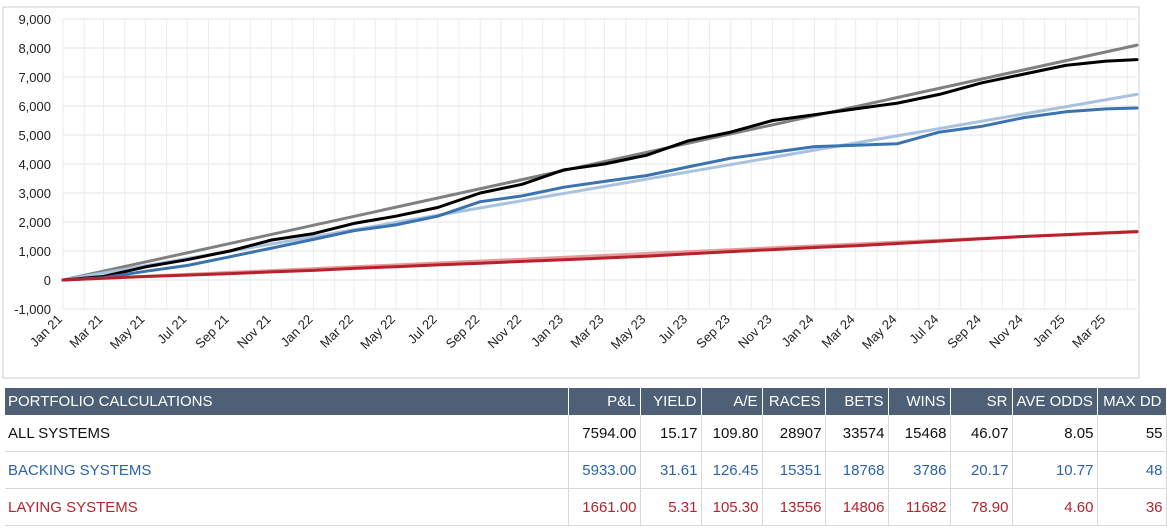 Image resolution: width=1167 pixels, height=528 pixels. Describe the element at coordinates (34, 77) in the screenshot. I see `y-tick-label: 7,000` at that location.